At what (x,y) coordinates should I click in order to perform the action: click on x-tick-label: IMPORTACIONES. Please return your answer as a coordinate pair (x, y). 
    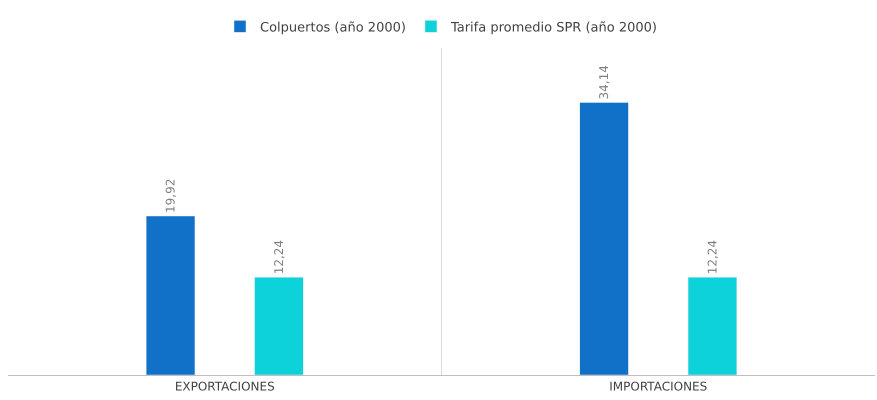
    Looking at the image, I should click on (658, 386).